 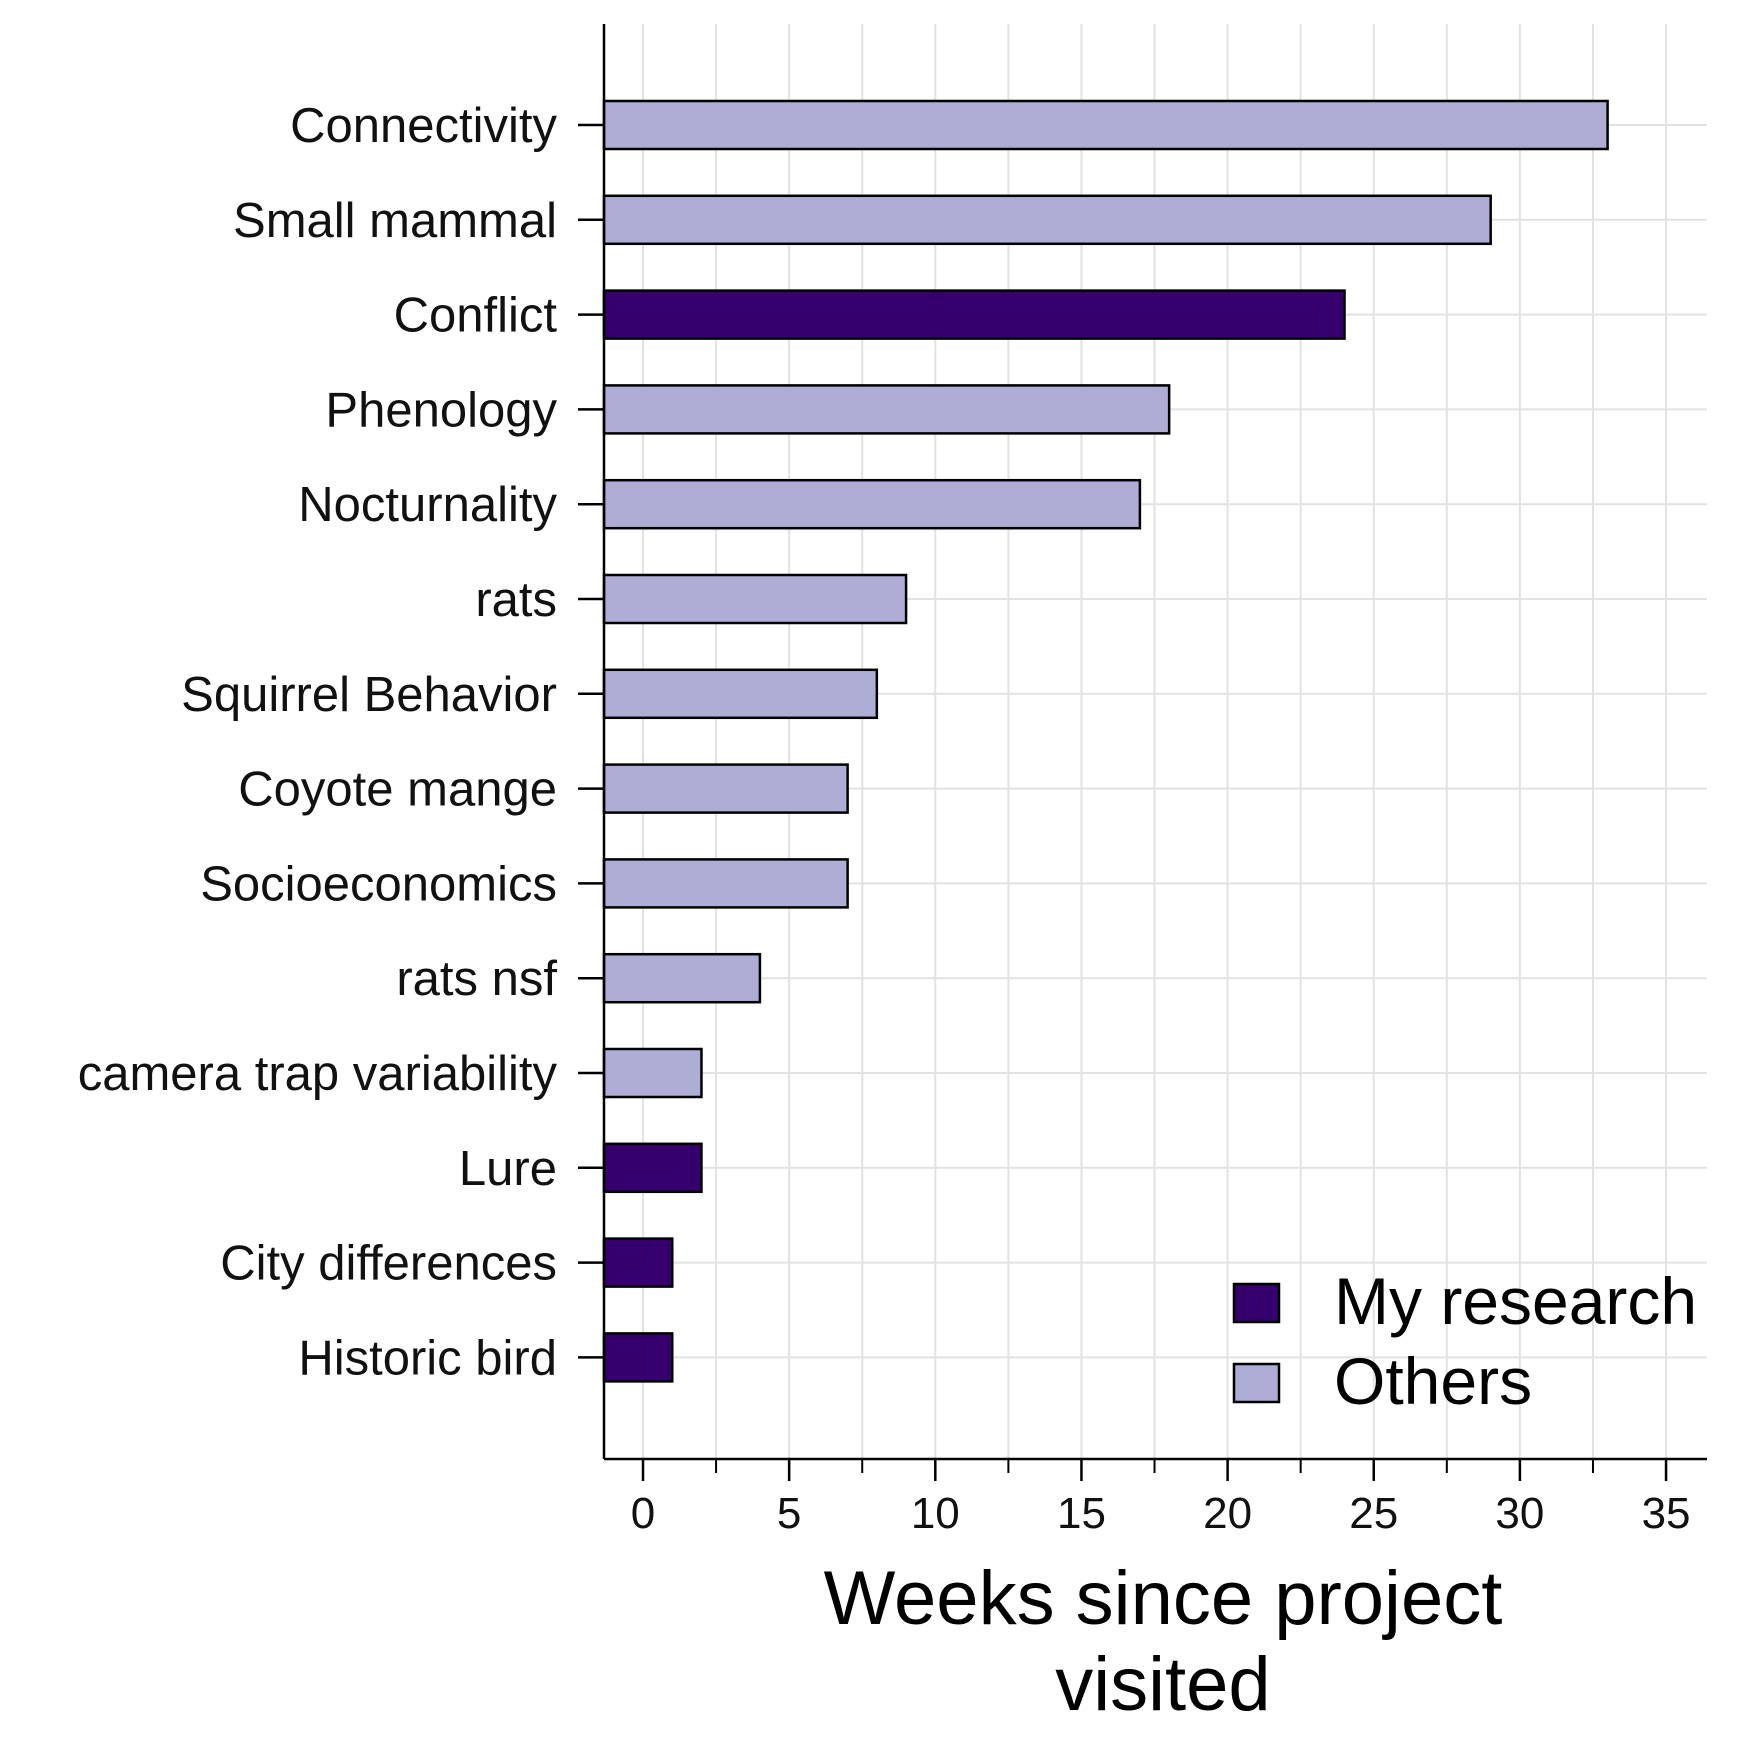 What do you see at coordinates (427, 1358) in the screenshot?
I see `y-tick-label: Historic bird` at bounding box center [427, 1358].